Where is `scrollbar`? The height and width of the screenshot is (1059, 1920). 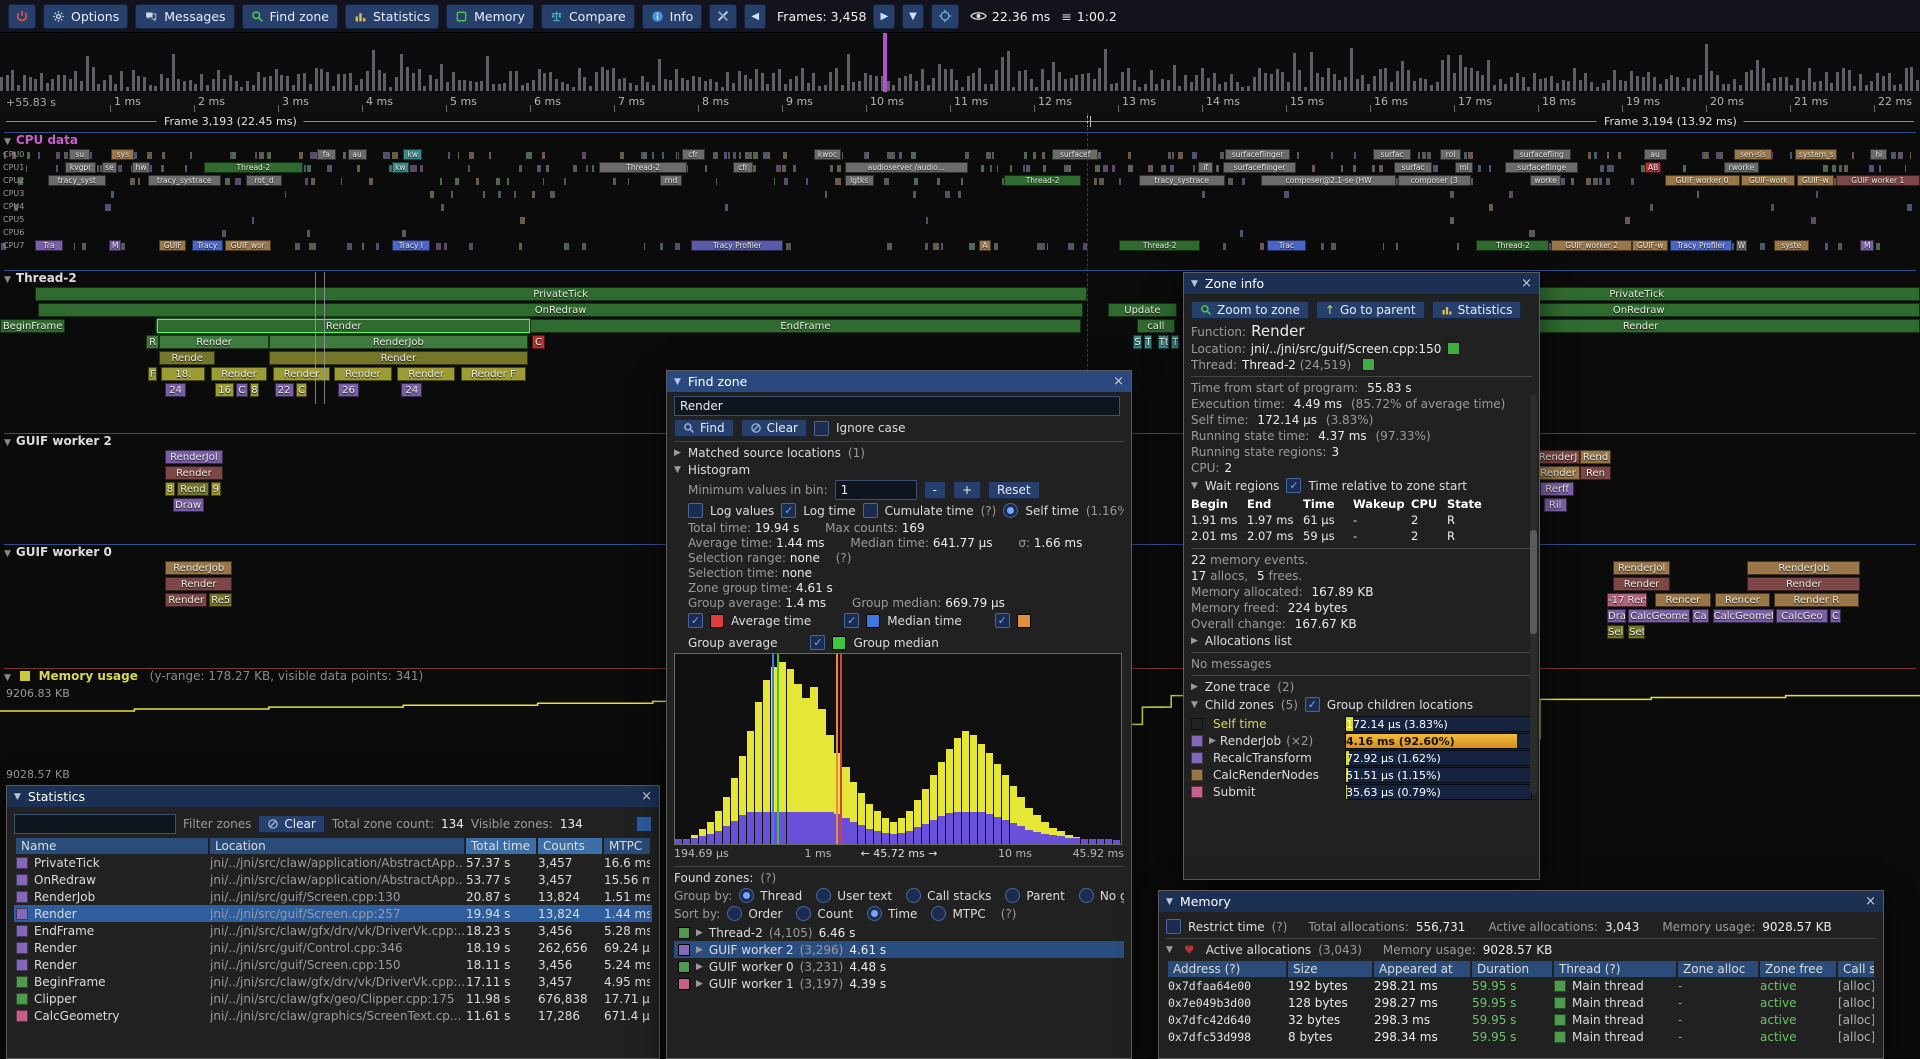
scrollbar is located at coordinates (1533, 594).